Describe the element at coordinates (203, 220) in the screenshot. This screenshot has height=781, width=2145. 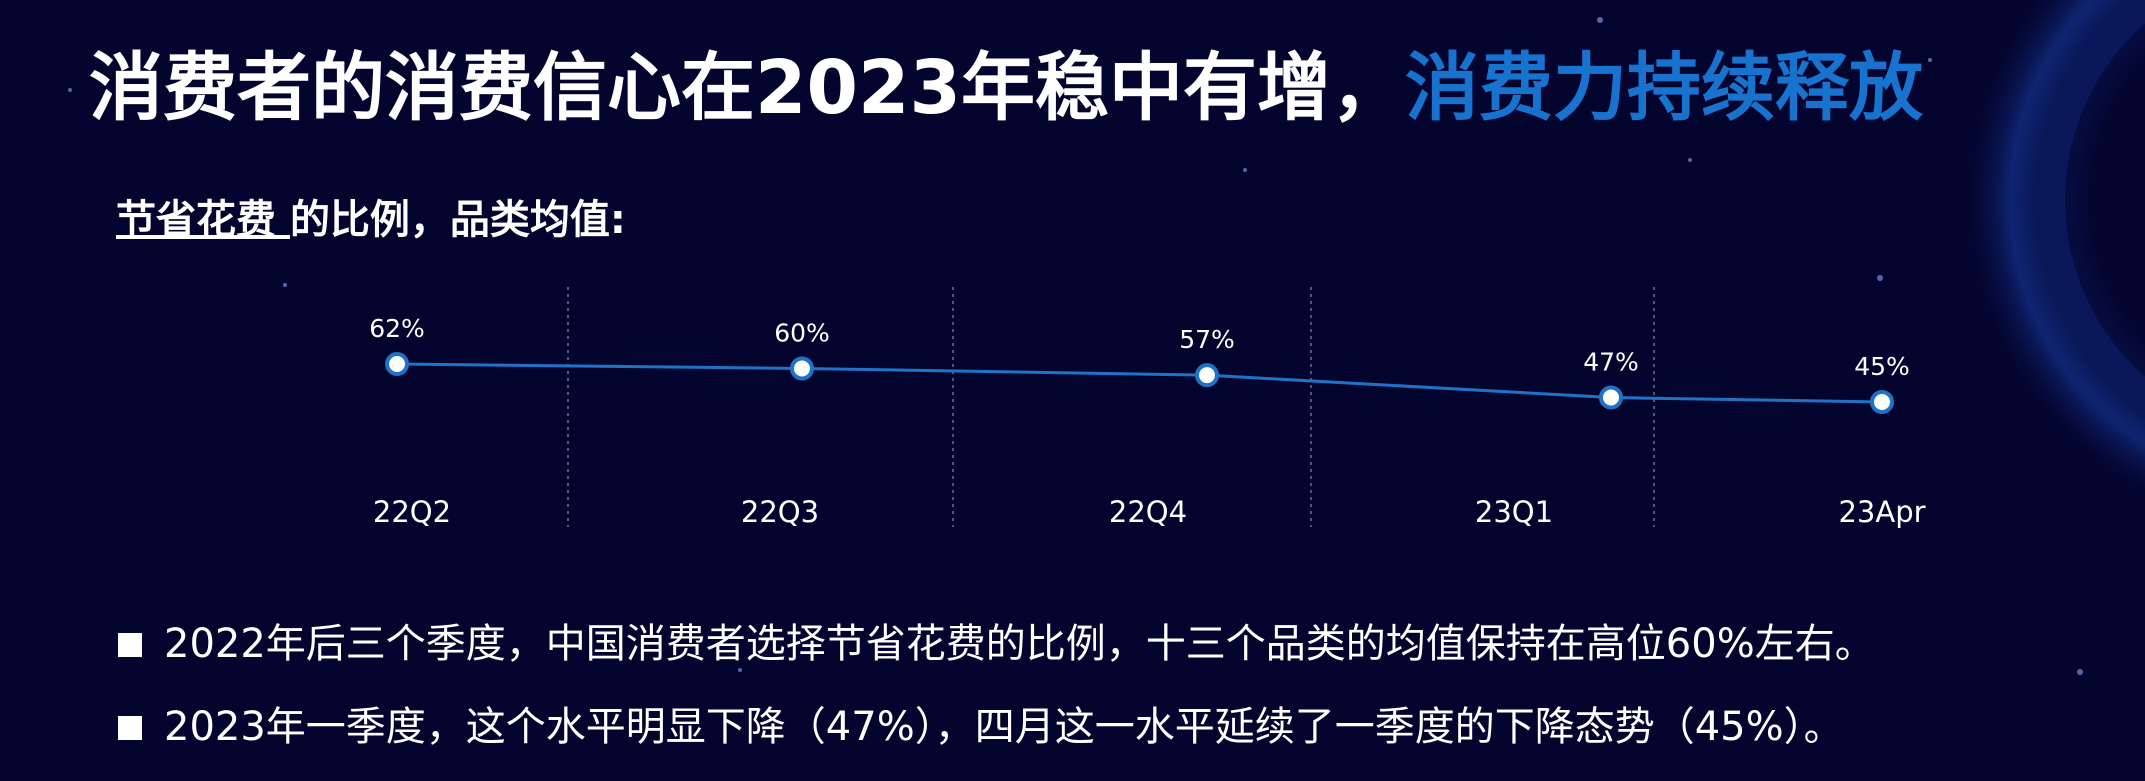
I see `subtitle-highlight: 节省花费` at that location.